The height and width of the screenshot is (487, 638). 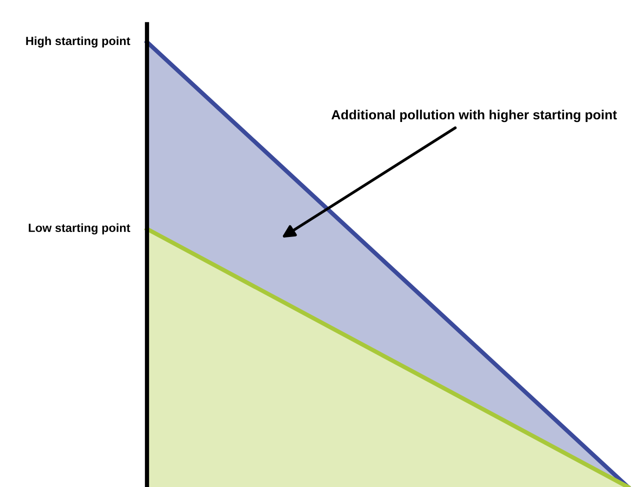 I want to click on annotation: Low starting point, so click(x=79, y=228).